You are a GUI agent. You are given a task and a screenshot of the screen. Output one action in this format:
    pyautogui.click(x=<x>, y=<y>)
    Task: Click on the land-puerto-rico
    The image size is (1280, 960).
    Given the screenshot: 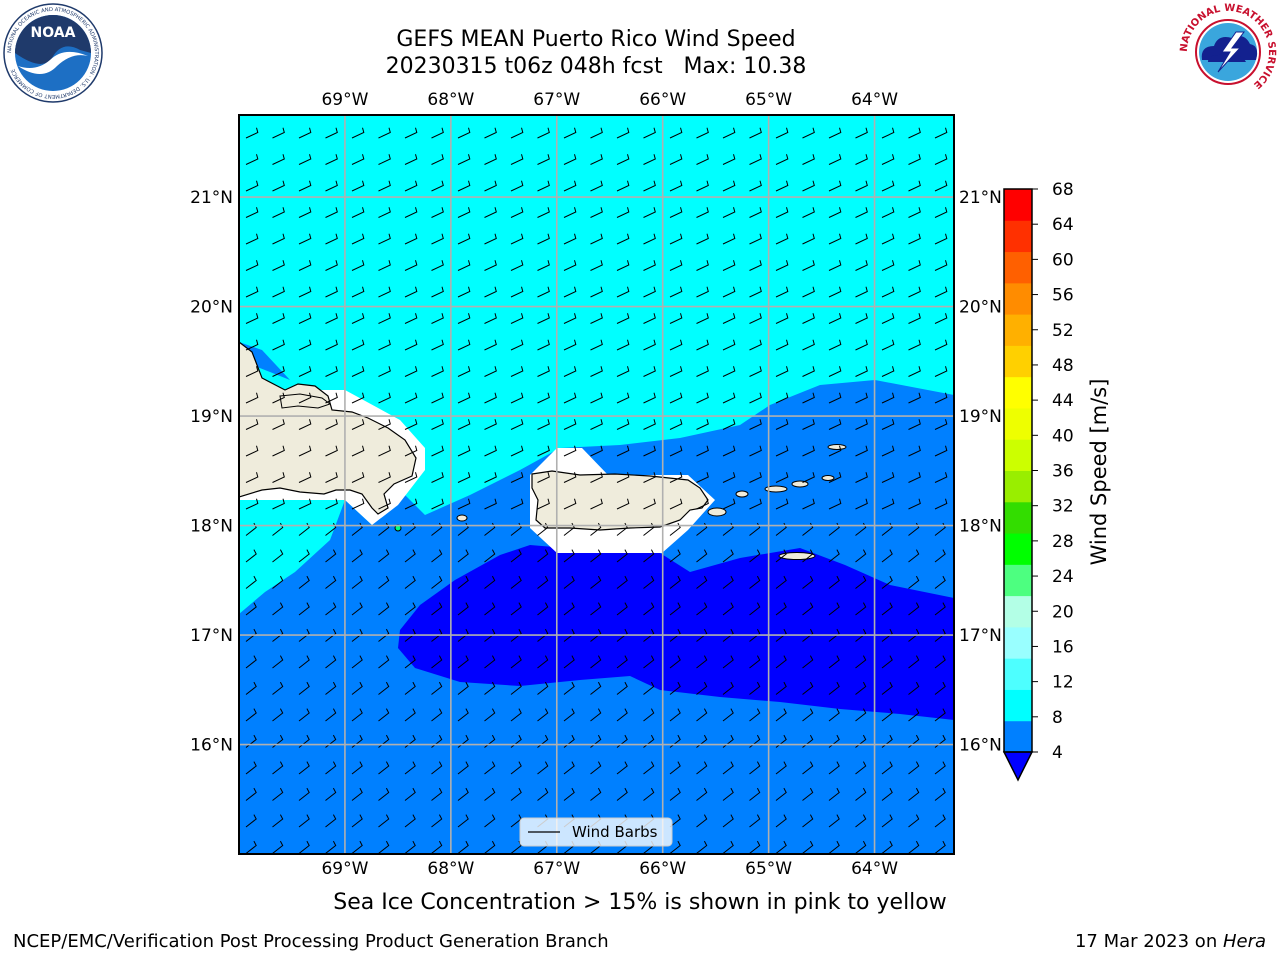 What is the action you would take?
    pyautogui.click(x=620, y=500)
    